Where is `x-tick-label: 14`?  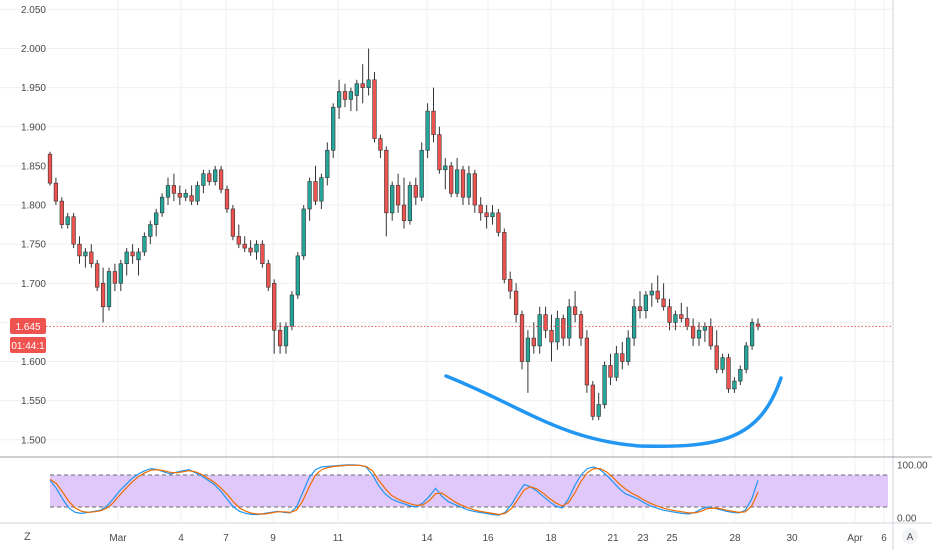 x-tick-label: 14 is located at coordinates (427, 538).